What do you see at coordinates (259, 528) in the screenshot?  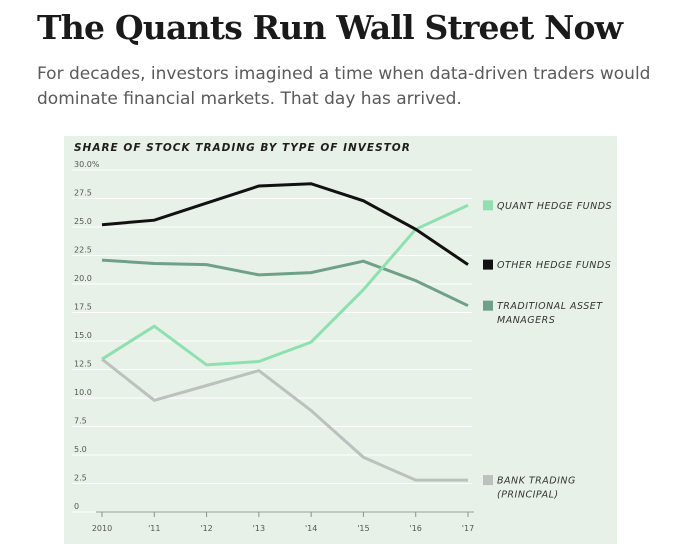 I see `x-tick-label: '13` at bounding box center [259, 528].